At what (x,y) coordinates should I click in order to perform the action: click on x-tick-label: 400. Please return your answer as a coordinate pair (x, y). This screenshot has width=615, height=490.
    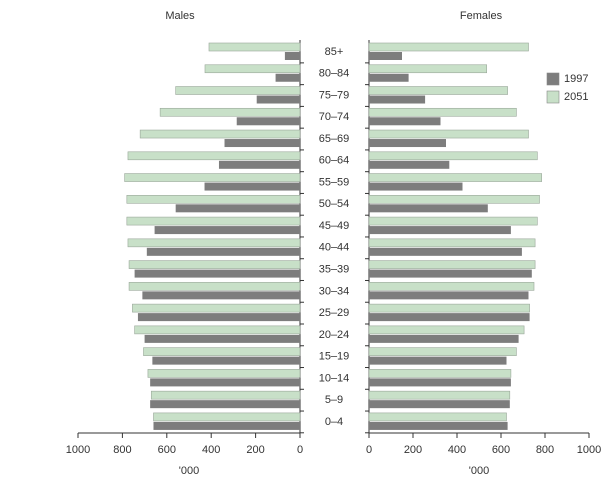
    Looking at the image, I should click on (211, 450).